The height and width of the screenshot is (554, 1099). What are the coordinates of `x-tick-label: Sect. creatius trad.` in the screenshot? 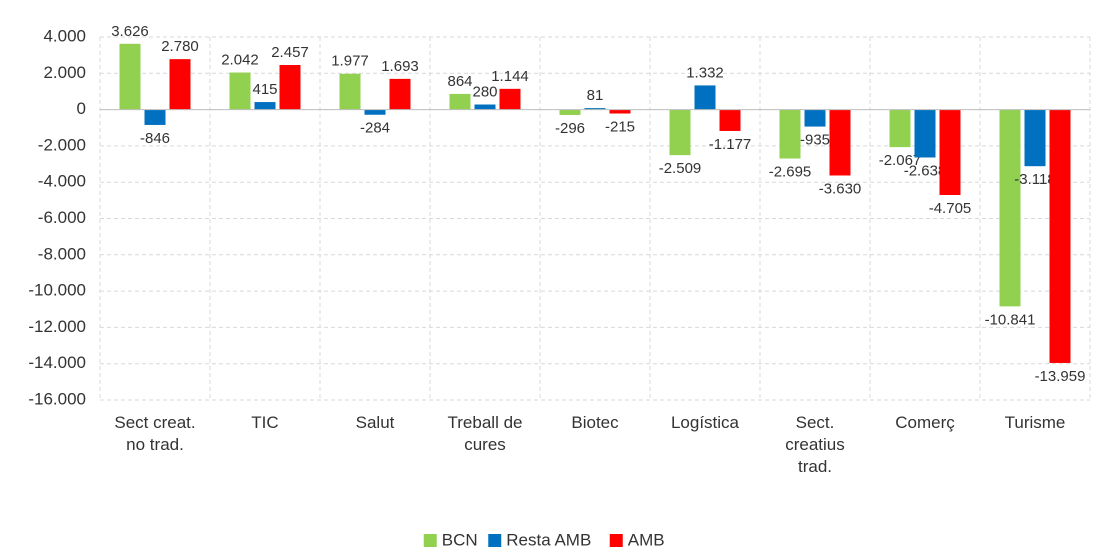 It's located at (815, 444).